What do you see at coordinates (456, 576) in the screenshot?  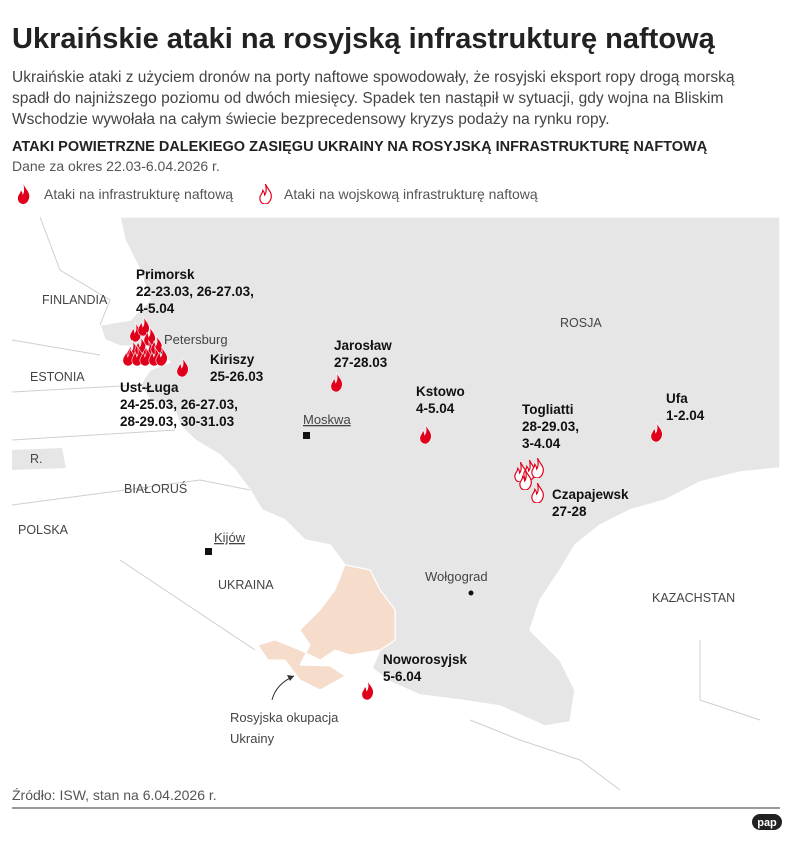 I see `city-label: Wołgograd` at bounding box center [456, 576].